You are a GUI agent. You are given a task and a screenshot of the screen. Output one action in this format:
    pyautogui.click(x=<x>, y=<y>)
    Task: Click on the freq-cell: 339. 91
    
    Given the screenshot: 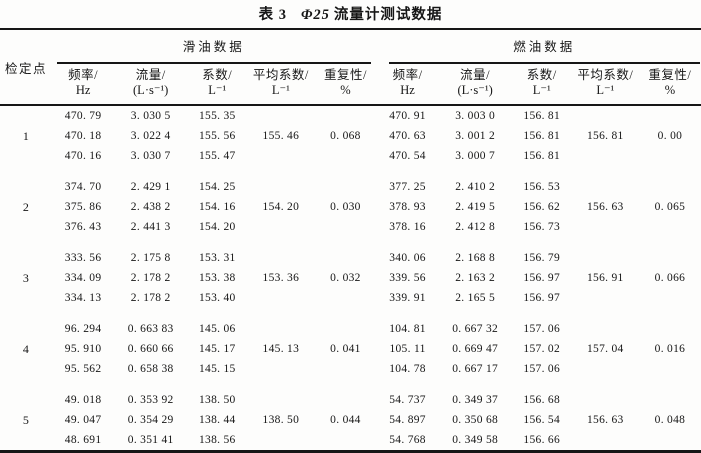 What is the action you would take?
    pyautogui.click(x=407, y=297)
    